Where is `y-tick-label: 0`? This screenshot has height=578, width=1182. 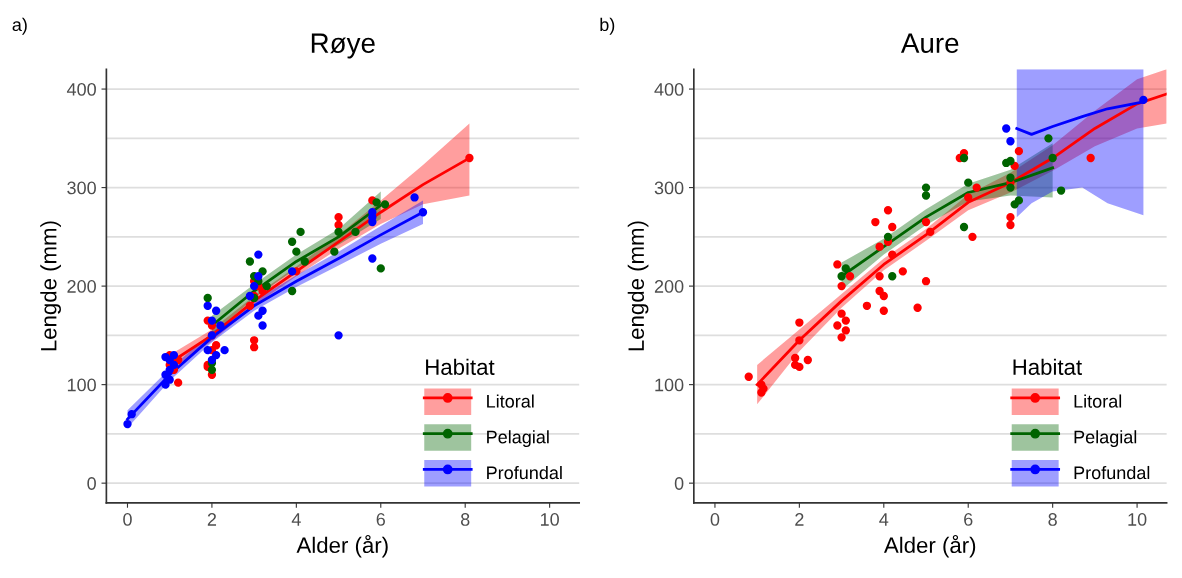
y-tick-label: 0 is located at coordinates (91, 483).